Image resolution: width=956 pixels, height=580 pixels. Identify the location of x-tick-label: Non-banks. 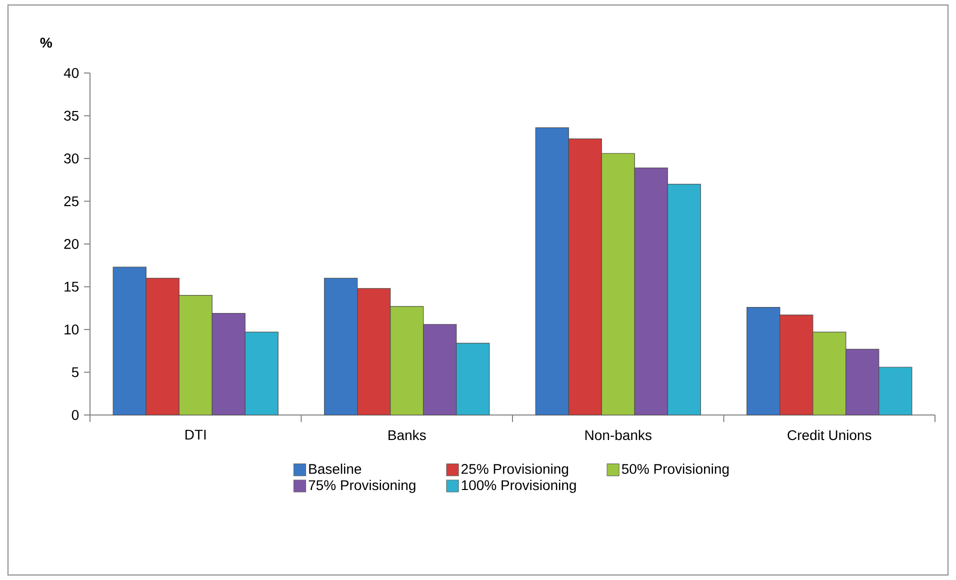
(618, 435).